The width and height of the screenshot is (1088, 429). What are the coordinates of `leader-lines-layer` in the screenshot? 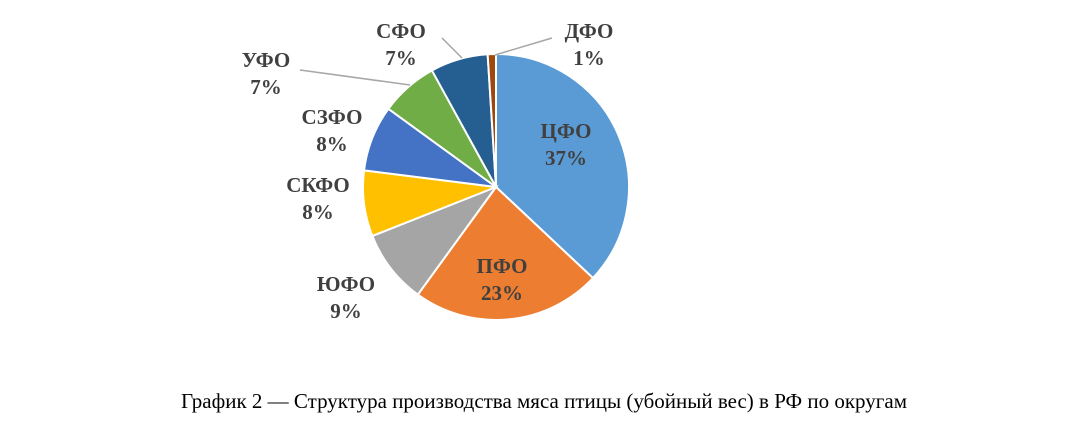 It's located at (426, 61).